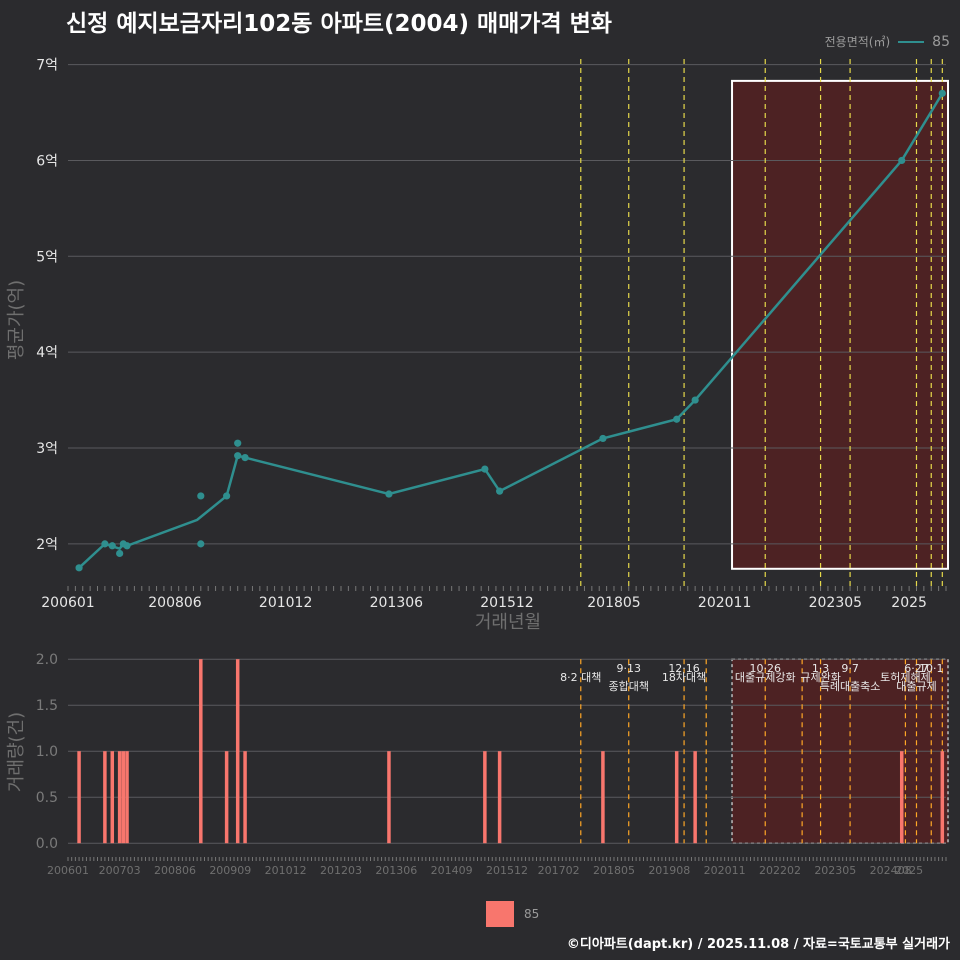 This screenshot has height=960, width=960. What do you see at coordinates (857, 42) in the screenshot?
I see `legend-title: 전용면적(㎡)` at bounding box center [857, 42].